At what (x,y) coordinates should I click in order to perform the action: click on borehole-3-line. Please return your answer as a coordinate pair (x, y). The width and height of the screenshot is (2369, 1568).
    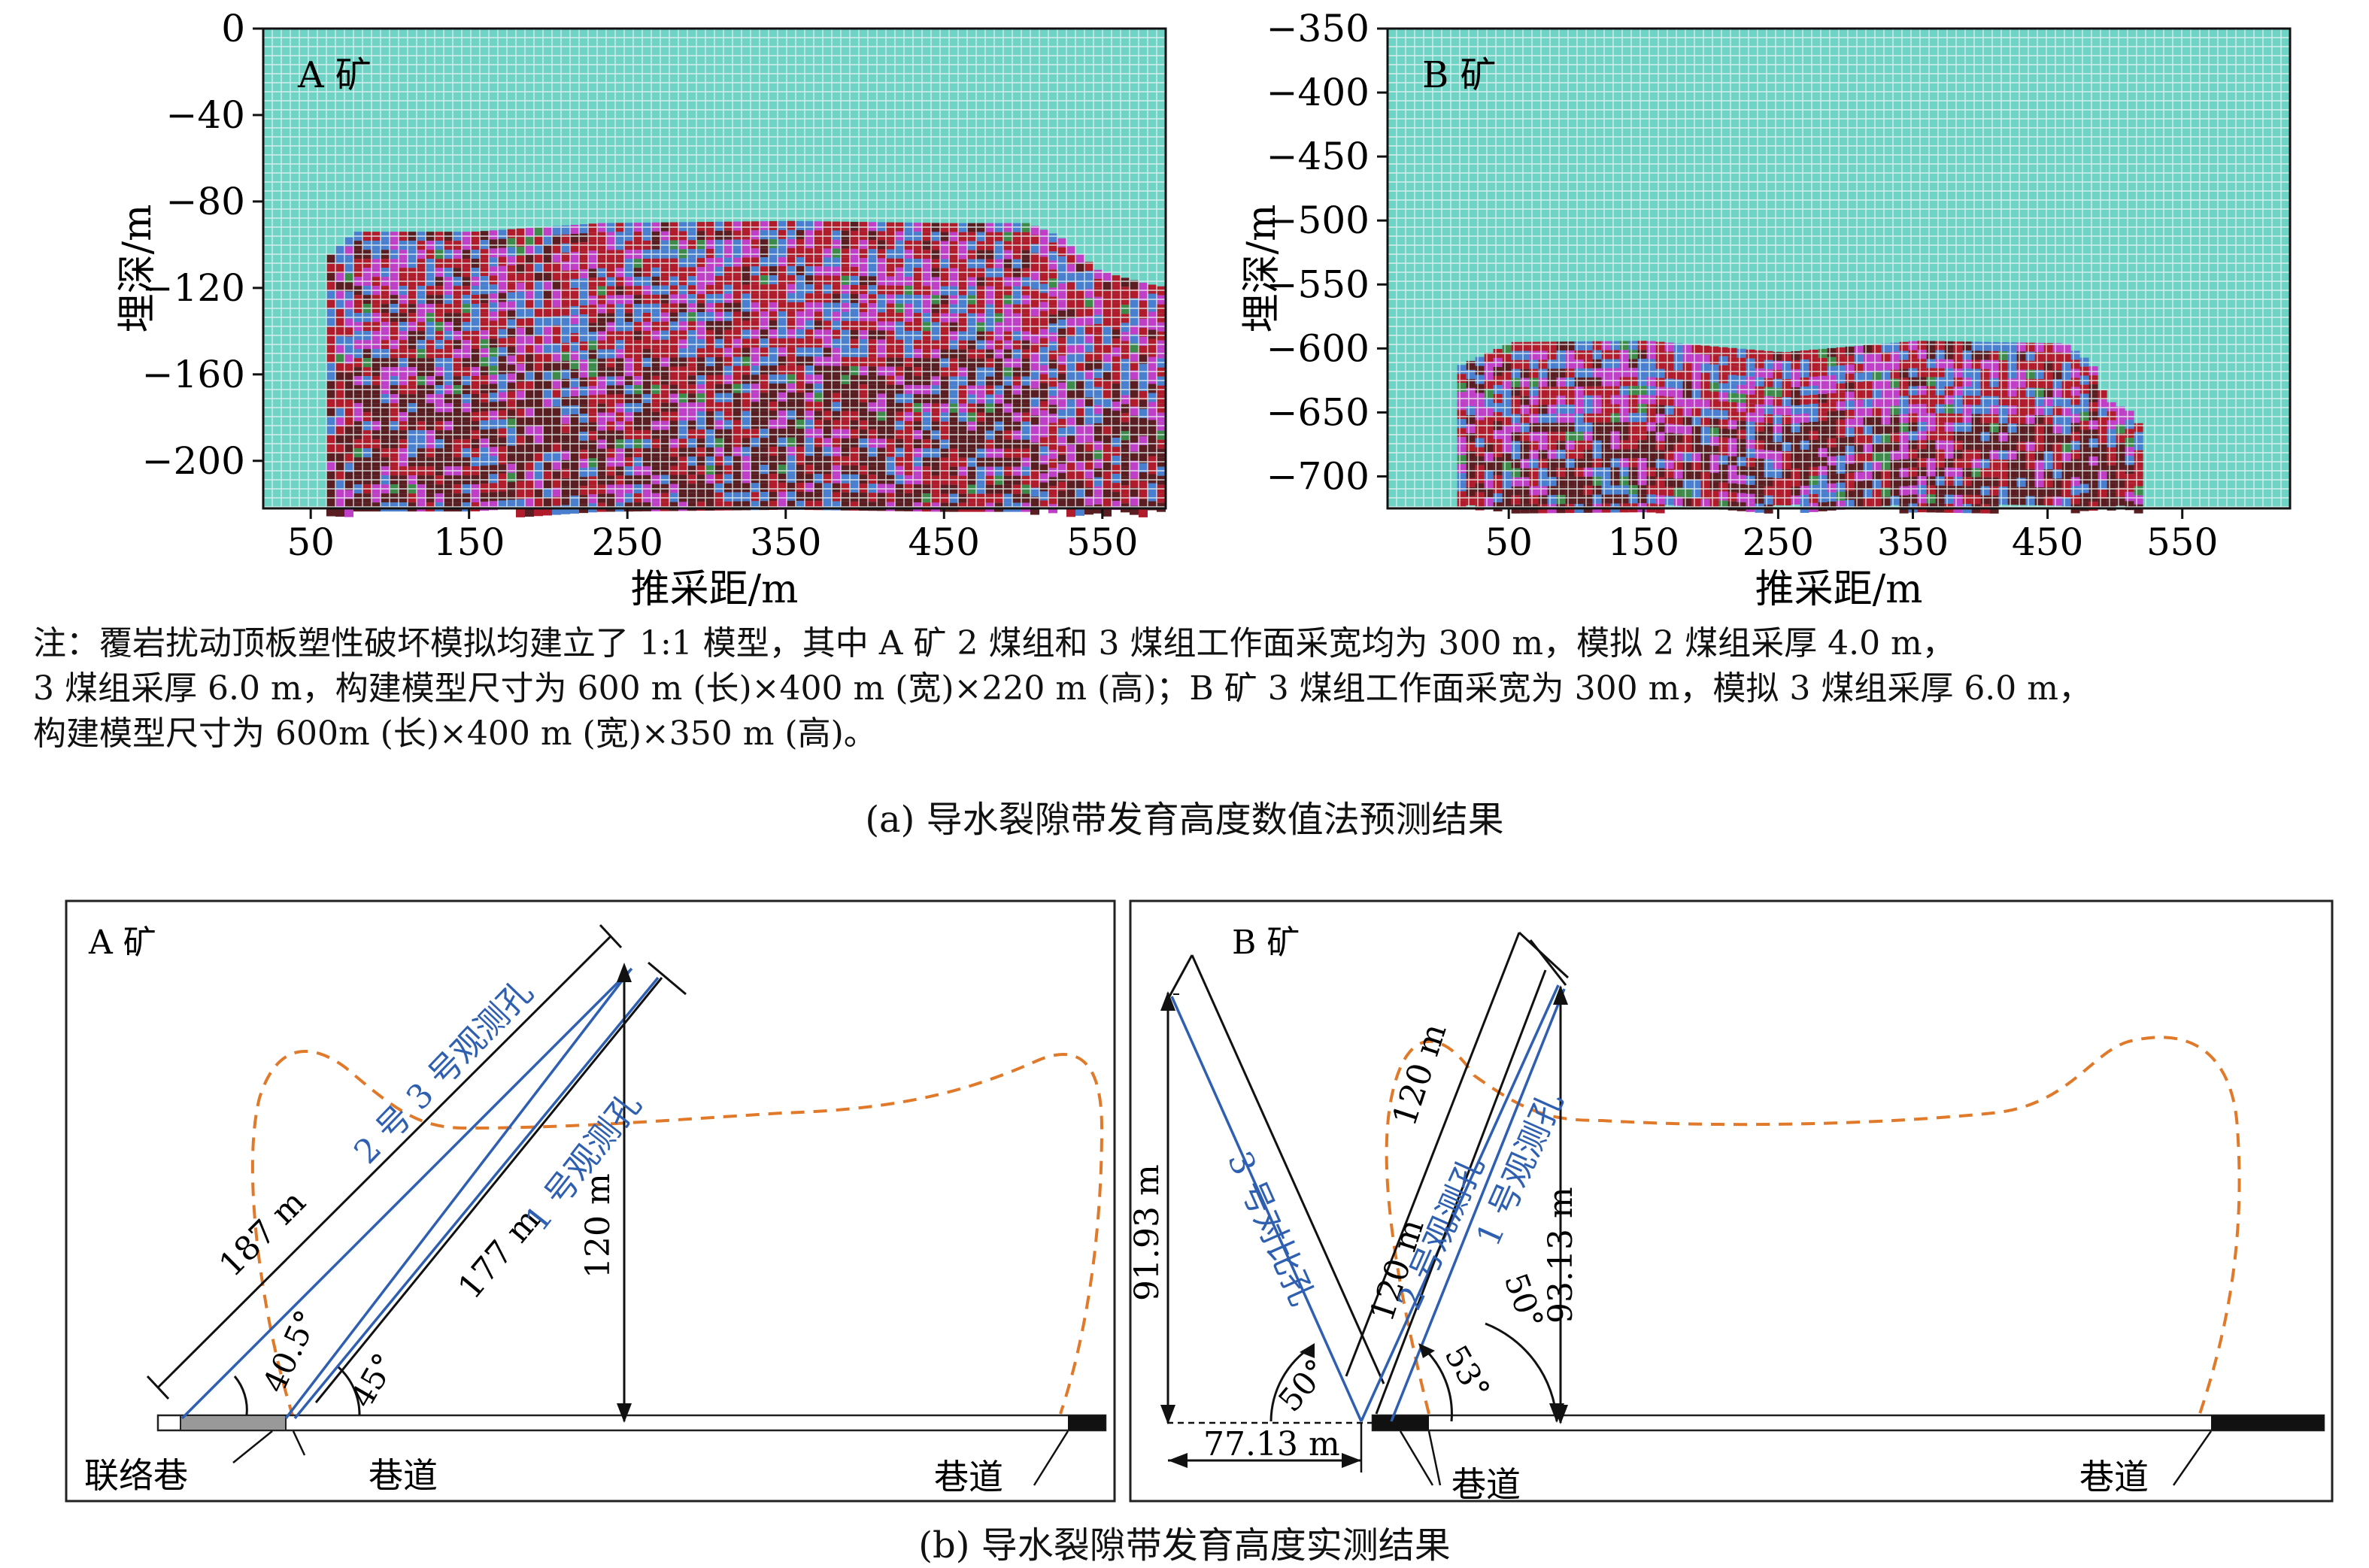
    Looking at the image, I should click on (458, 1194).